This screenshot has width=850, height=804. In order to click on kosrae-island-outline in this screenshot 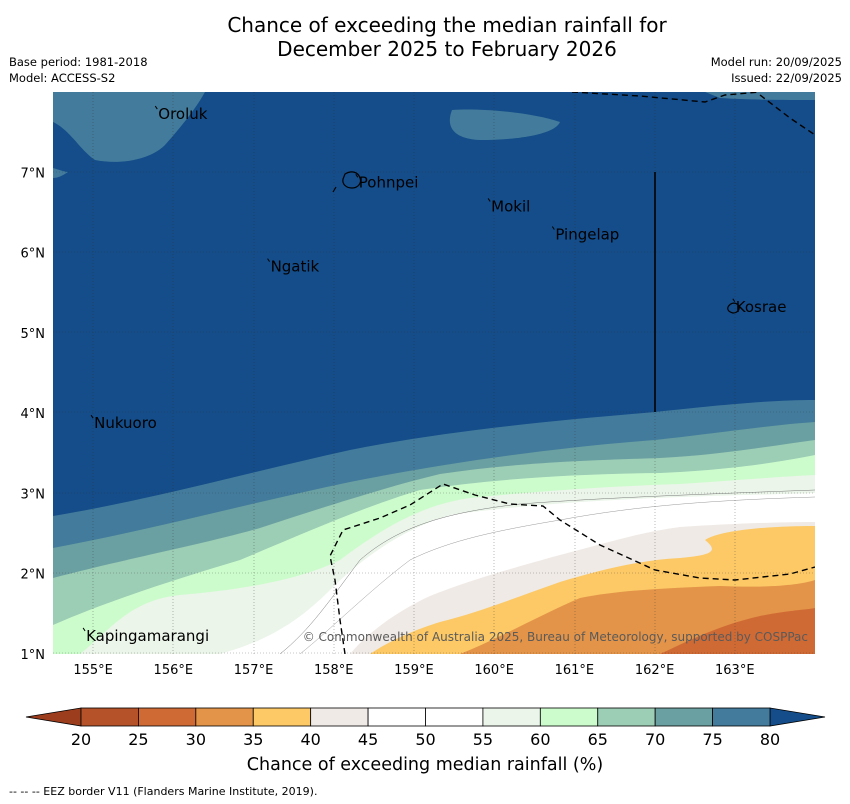, I will do `click(733, 308)`.